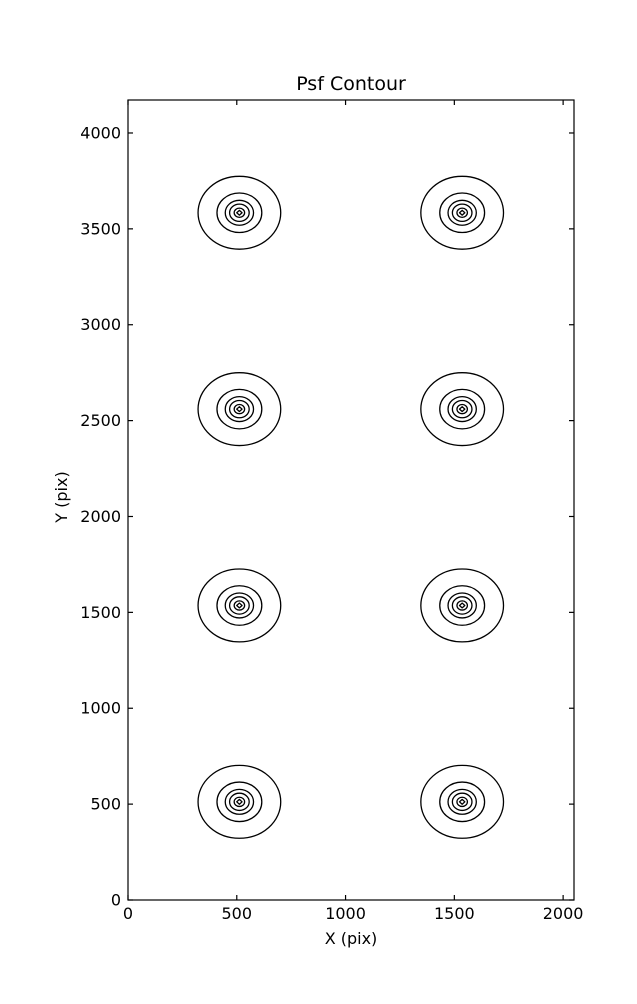 The height and width of the screenshot is (1004, 637). What do you see at coordinates (237, 913) in the screenshot?
I see `x-tick-label: 500` at bounding box center [237, 913].